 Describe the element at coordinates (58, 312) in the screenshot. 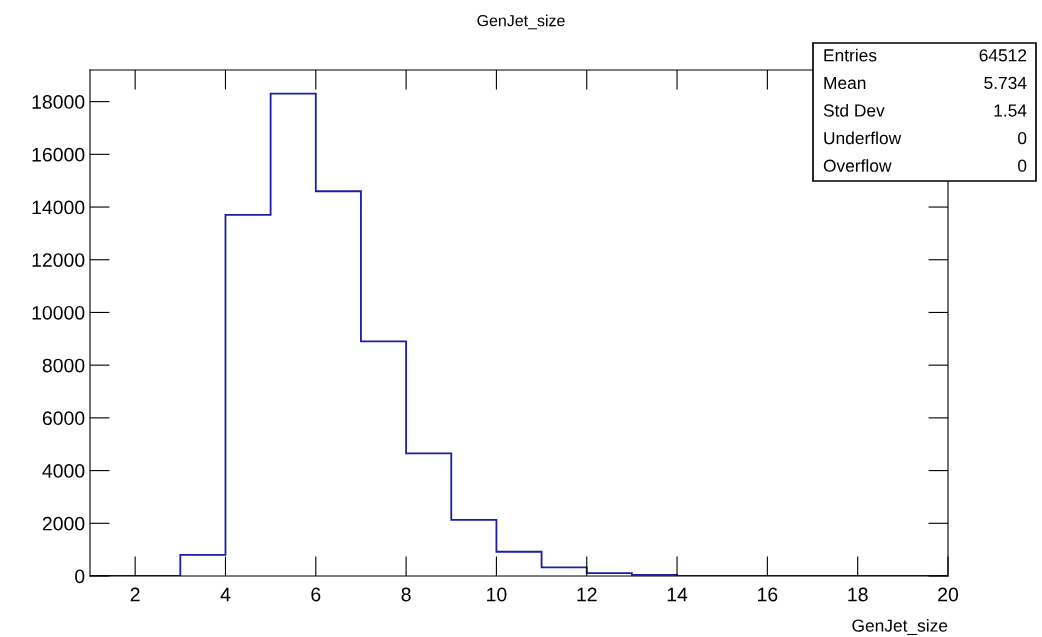

I see `y-tick-label: 10000` at that location.